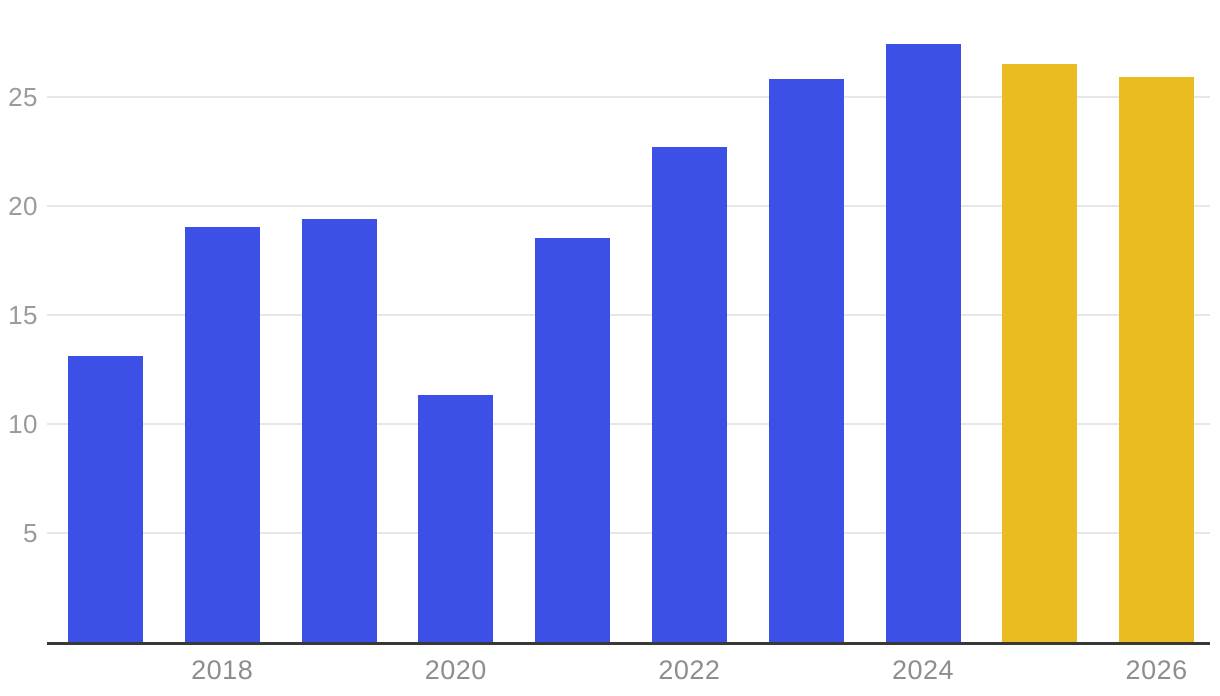  What do you see at coordinates (222, 670) in the screenshot?
I see `x-tick-label: 2018` at bounding box center [222, 670].